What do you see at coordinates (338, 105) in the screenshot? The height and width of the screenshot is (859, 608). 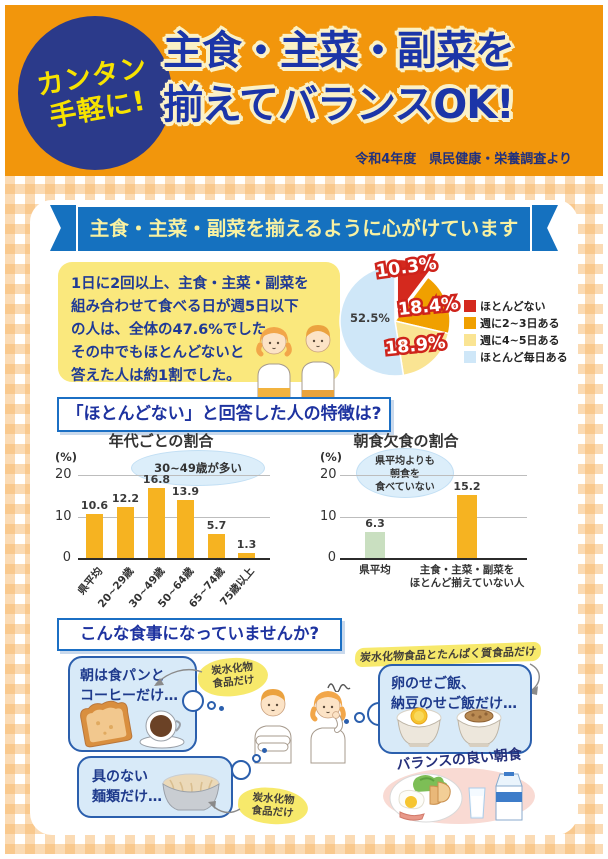 I see `page-title-line2: 揃えてバランスOK!` at bounding box center [338, 105].